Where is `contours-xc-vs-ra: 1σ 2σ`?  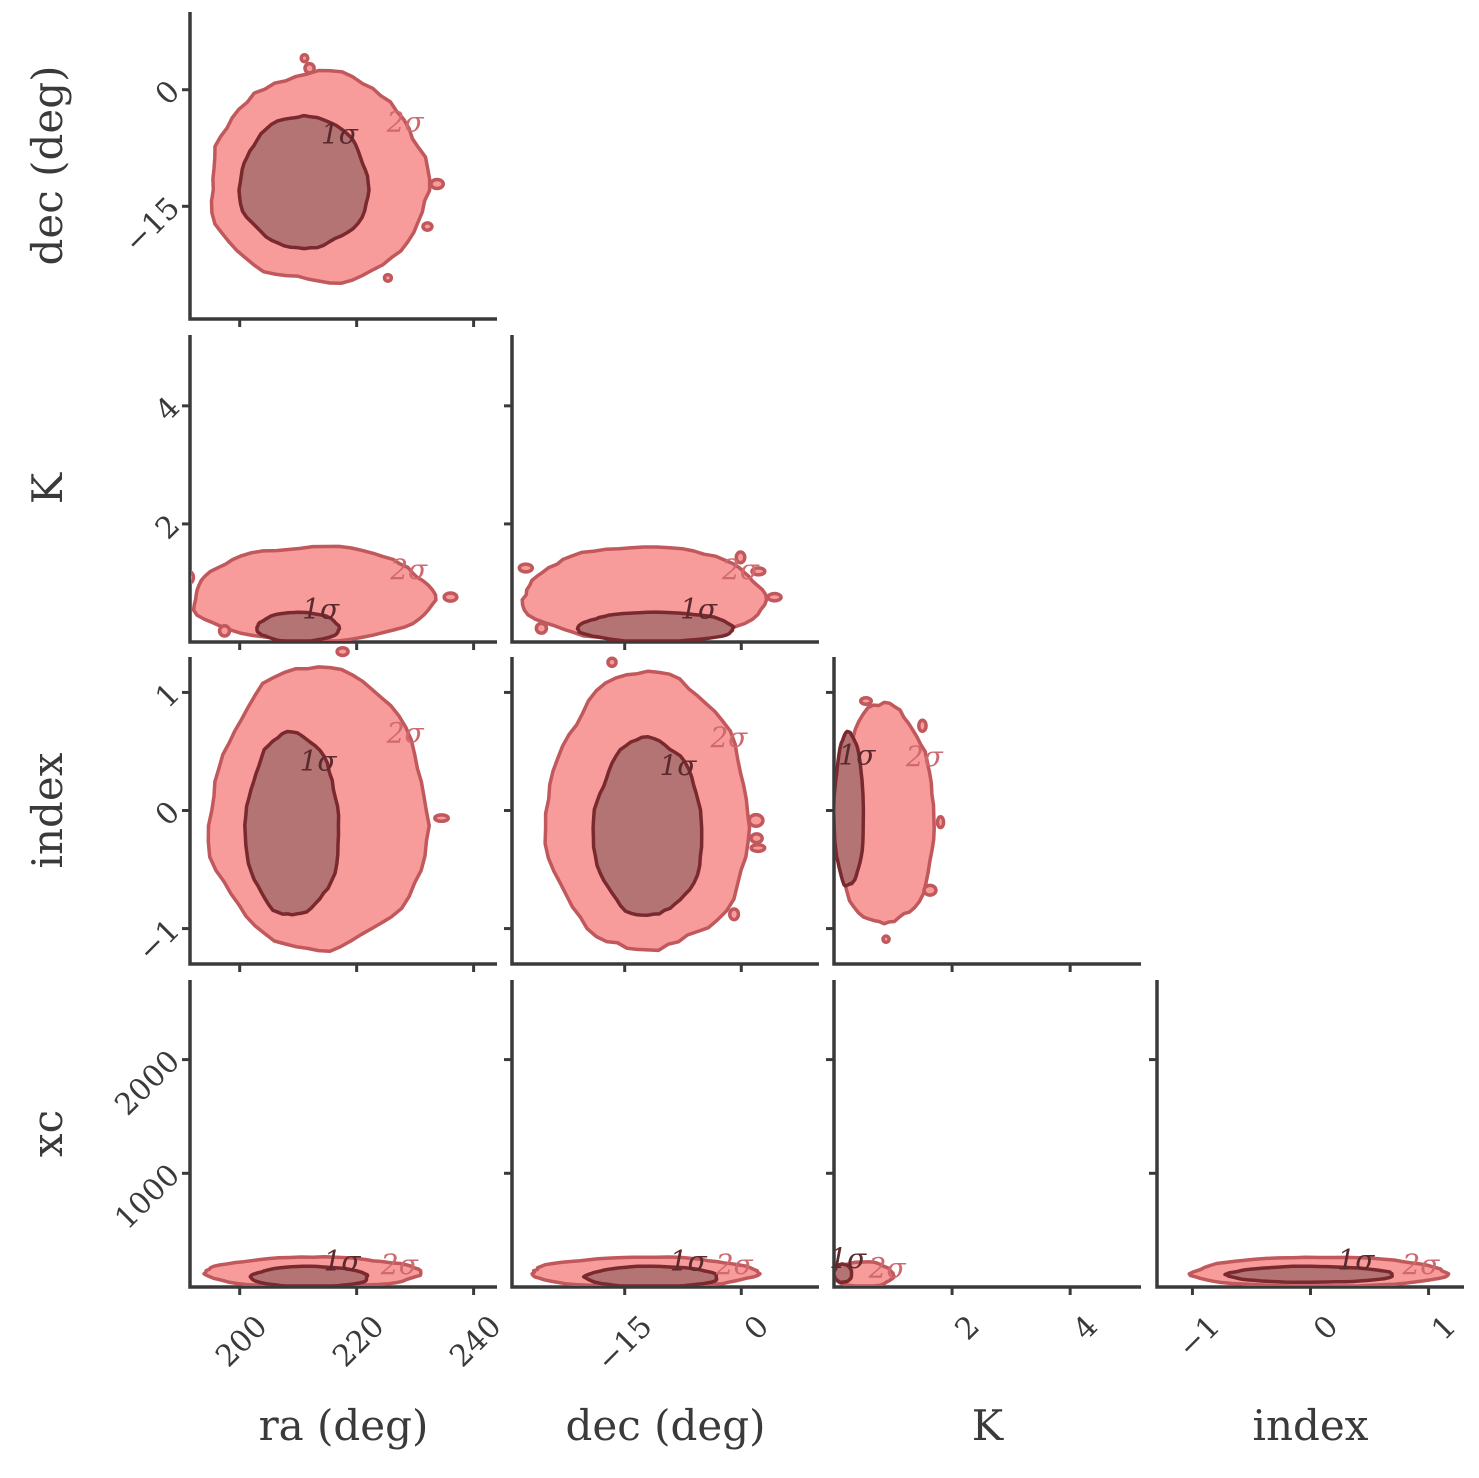 contours-xc-vs-ra: 1σ 2σ is located at coordinates (312, 1265).